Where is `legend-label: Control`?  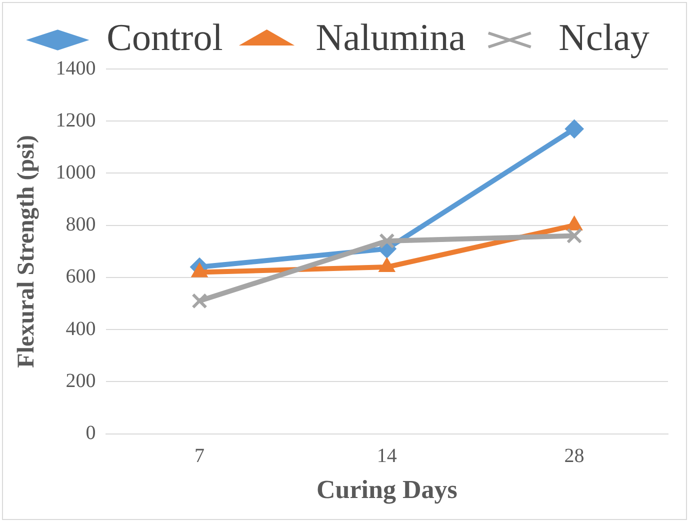 legend-label: Control is located at coordinates (164, 37).